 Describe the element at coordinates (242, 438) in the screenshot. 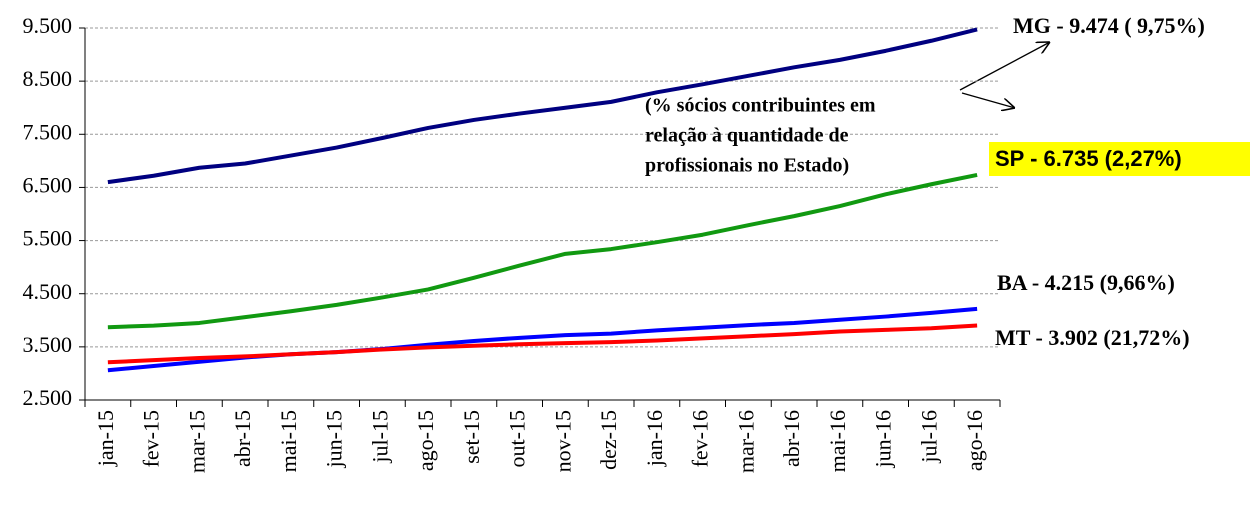

I see `x-tick-label: abr-15` at that location.